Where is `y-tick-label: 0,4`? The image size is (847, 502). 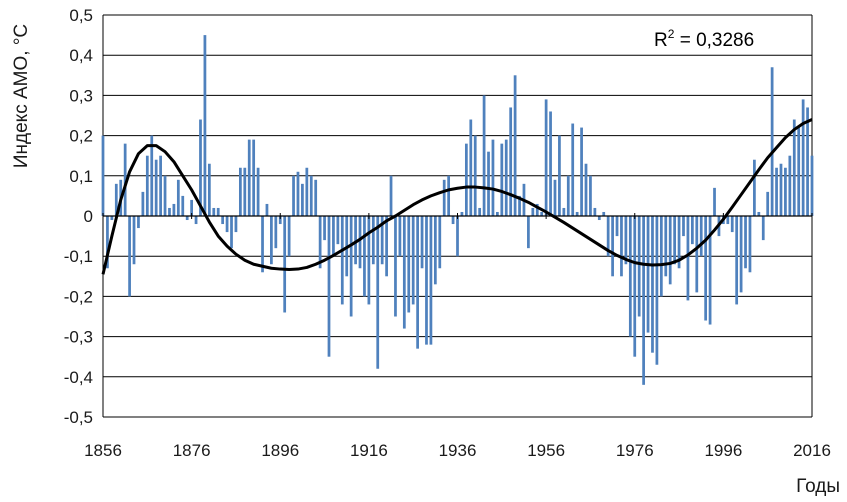
y-tick-label: 0,4 is located at coordinates (81, 55).